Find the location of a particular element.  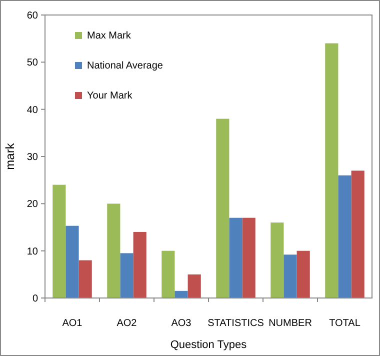

y-tick-label: 50 is located at coordinates (32, 63).